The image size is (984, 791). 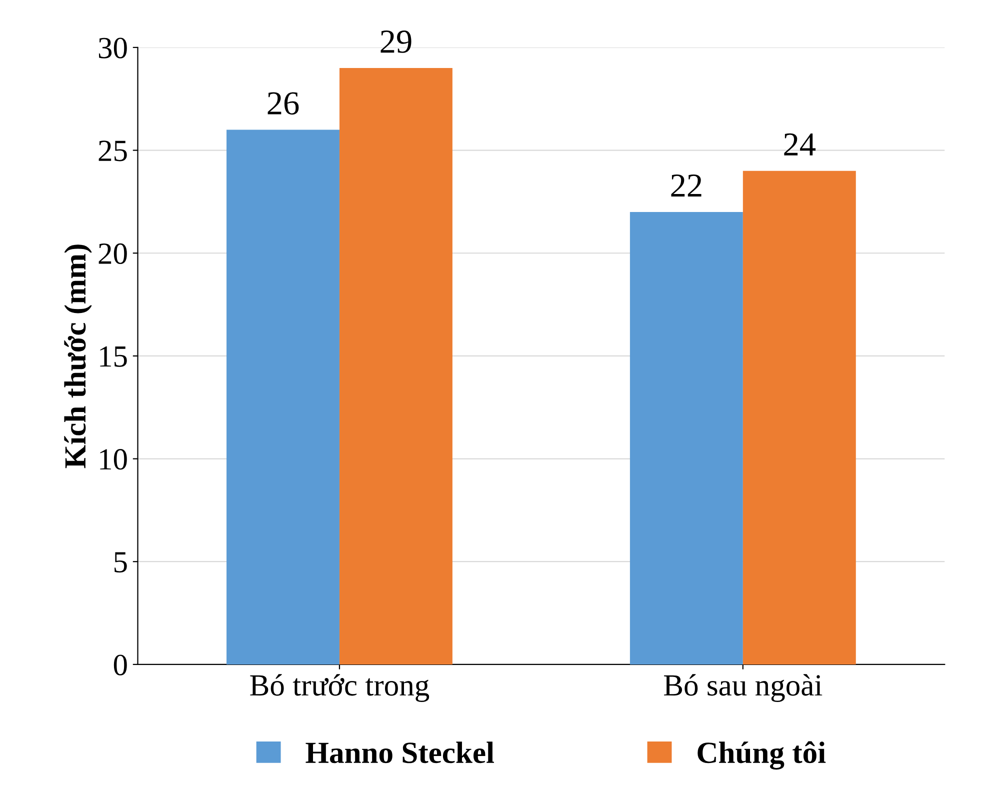 I want to click on legend-label: Chúng tôi, so click(x=762, y=755).